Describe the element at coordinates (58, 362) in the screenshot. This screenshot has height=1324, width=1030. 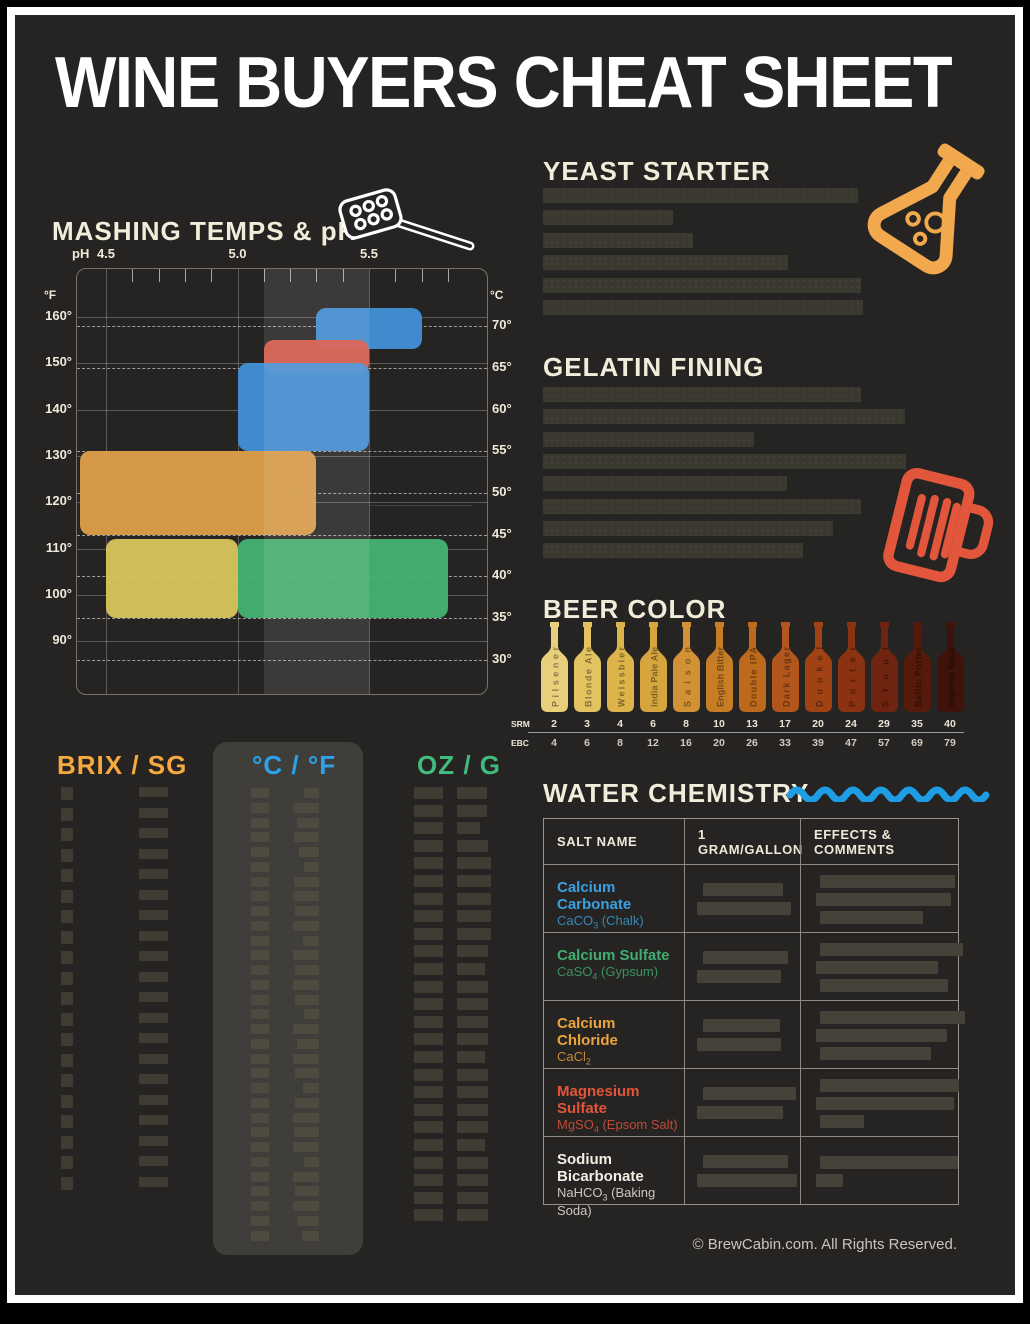
I see `f-tick-label: 150°` at that location.